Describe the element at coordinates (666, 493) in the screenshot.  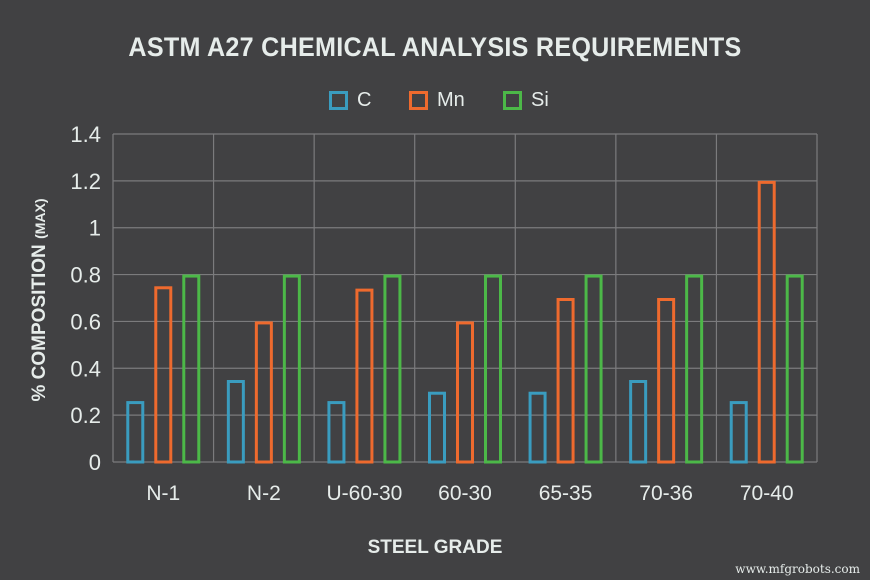
I see `x-tick-label: 70-36` at that location.